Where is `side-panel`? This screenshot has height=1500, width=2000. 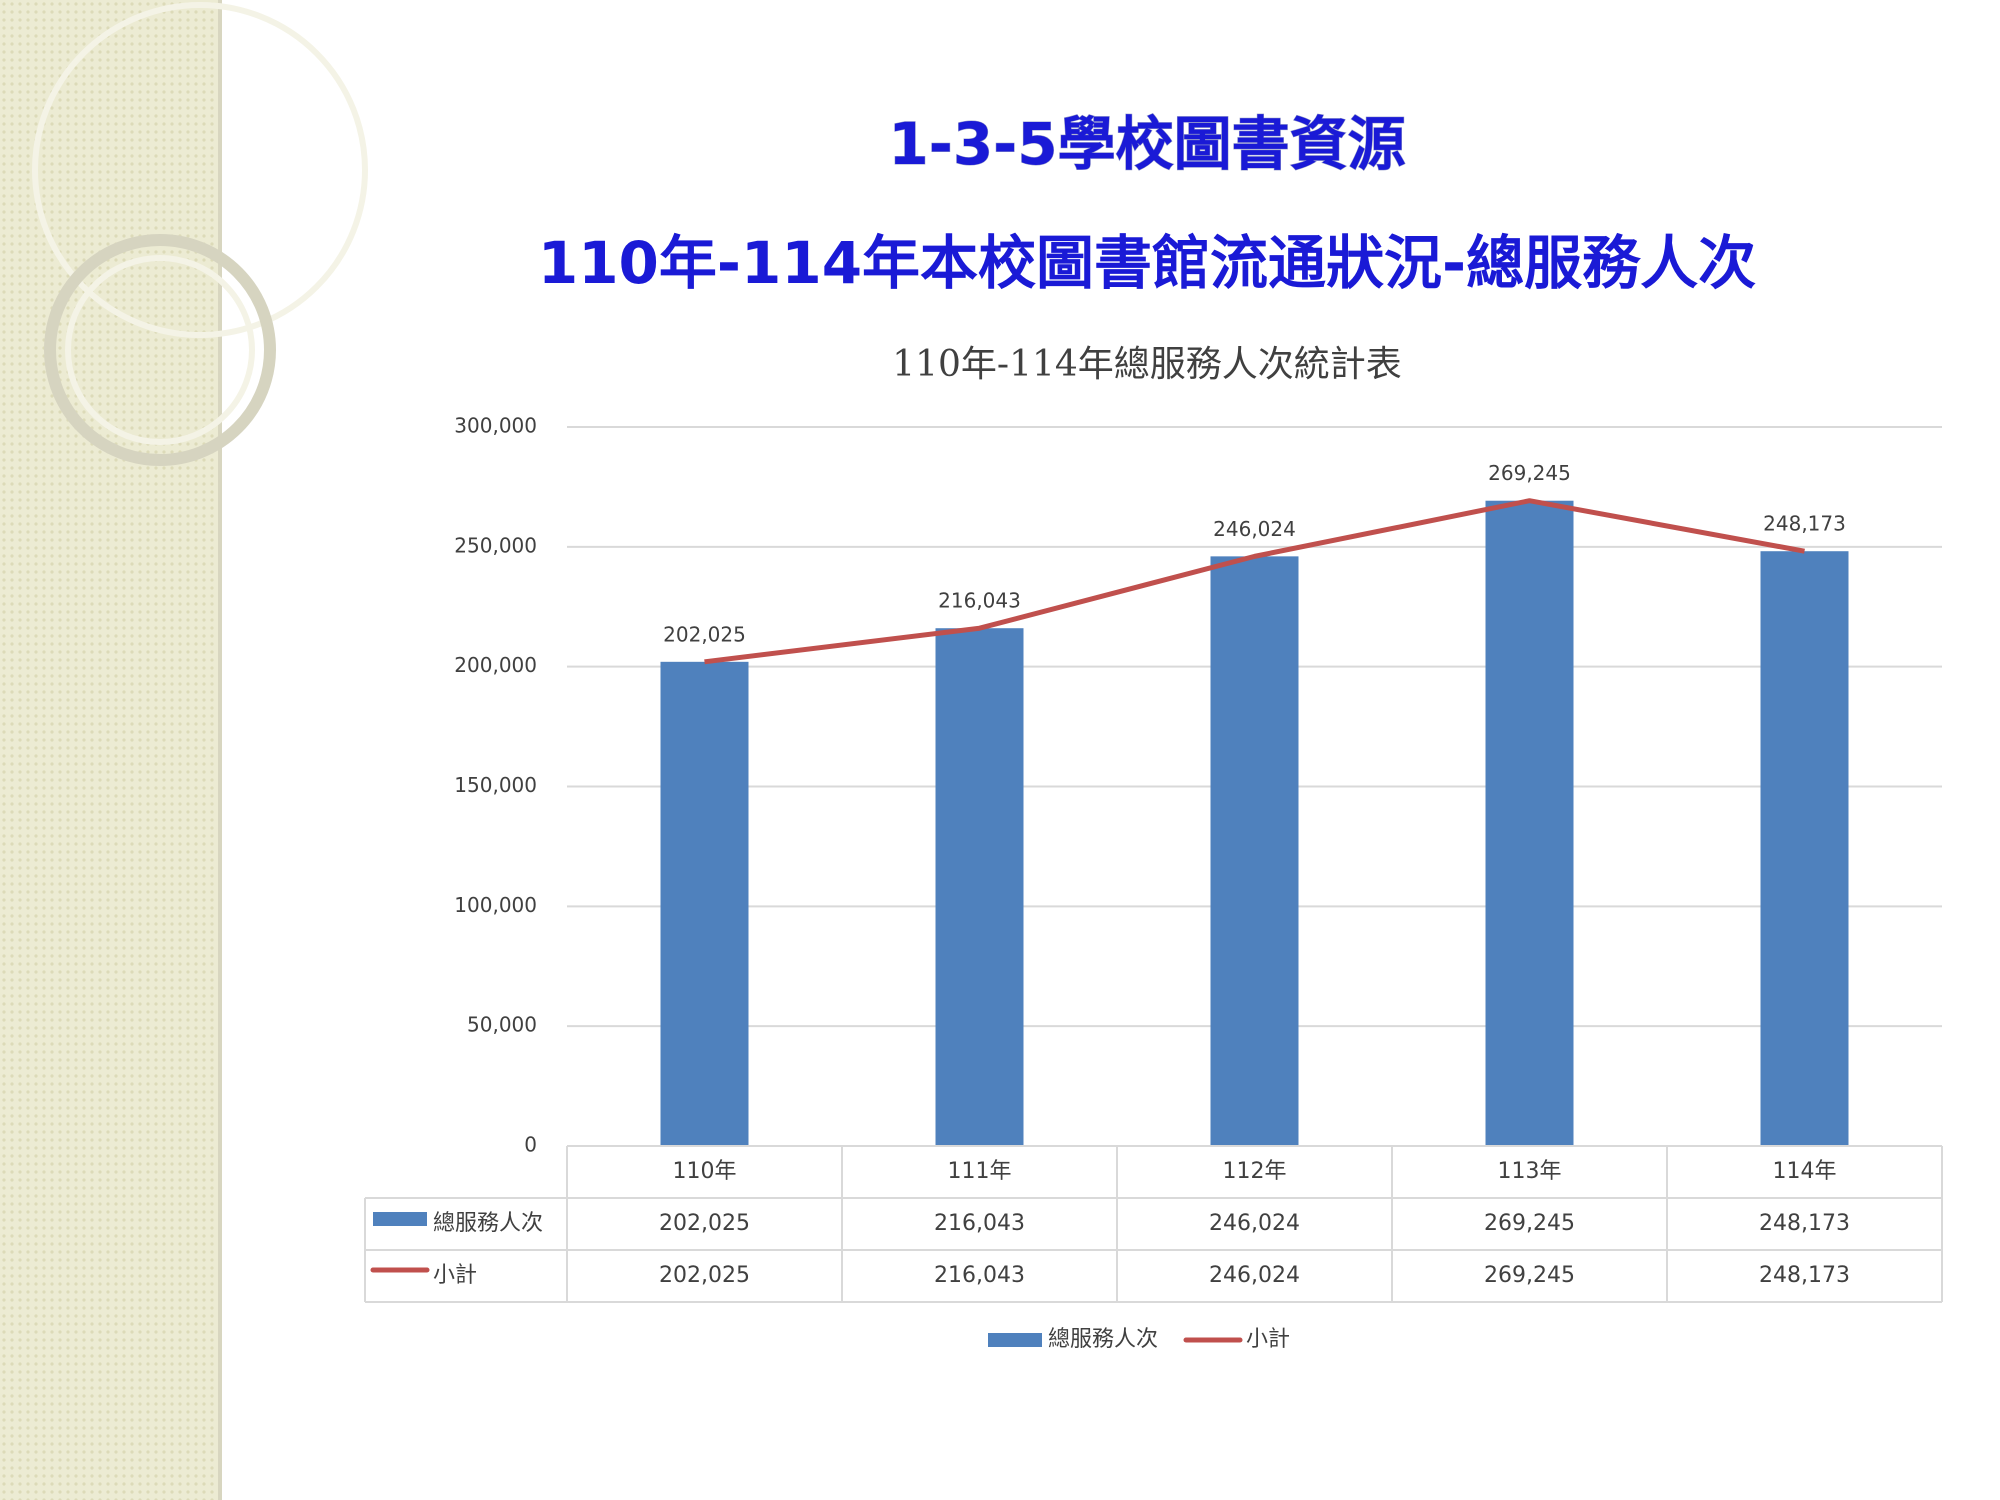 side-panel is located at coordinates (111, 750).